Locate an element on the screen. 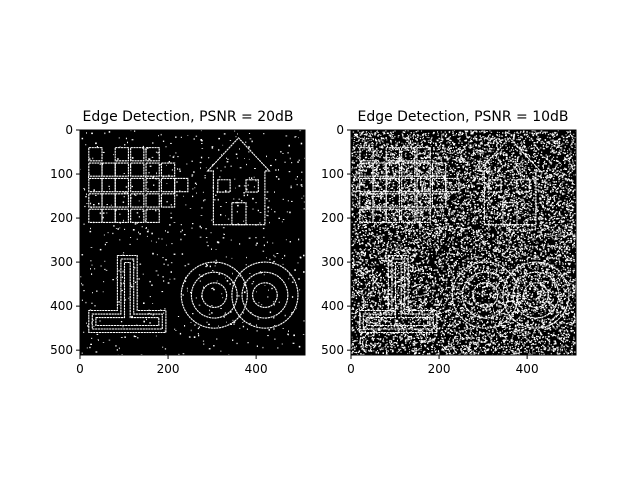 The height and width of the screenshot is (480, 640). panel-title: Edge Detection, PSNR = 10dB is located at coordinates (462, 117).